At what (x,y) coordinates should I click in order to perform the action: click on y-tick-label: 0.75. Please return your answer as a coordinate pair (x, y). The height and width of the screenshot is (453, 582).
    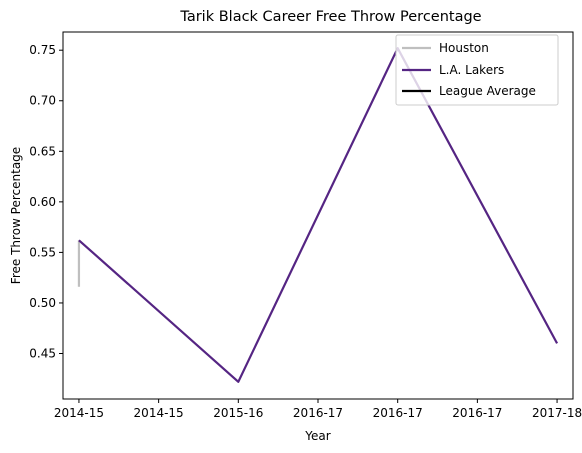
    Looking at the image, I should click on (42, 50).